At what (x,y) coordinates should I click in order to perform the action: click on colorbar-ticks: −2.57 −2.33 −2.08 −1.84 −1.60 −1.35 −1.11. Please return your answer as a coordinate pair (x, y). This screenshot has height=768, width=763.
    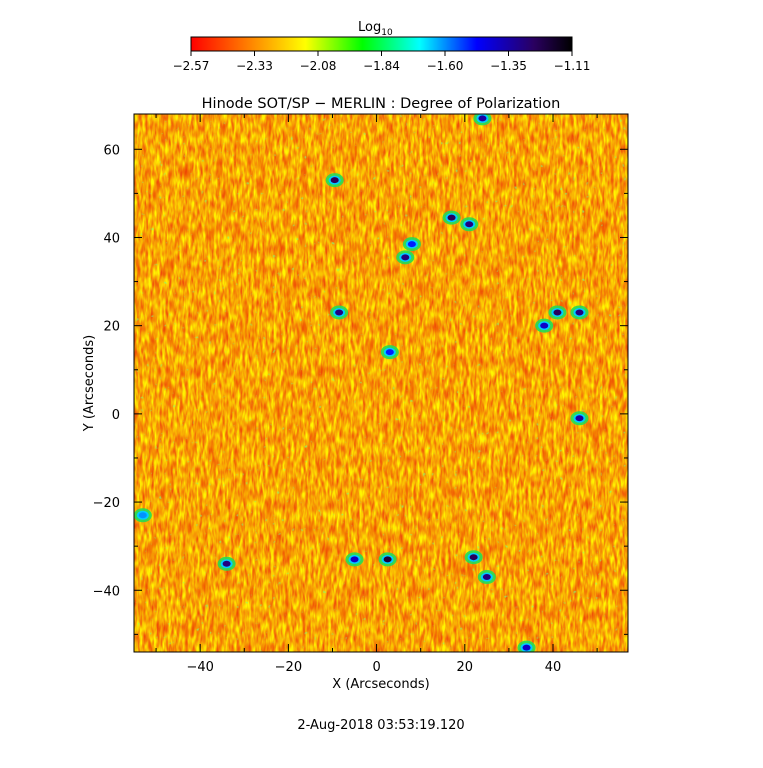
    Looking at the image, I should click on (382, 62).